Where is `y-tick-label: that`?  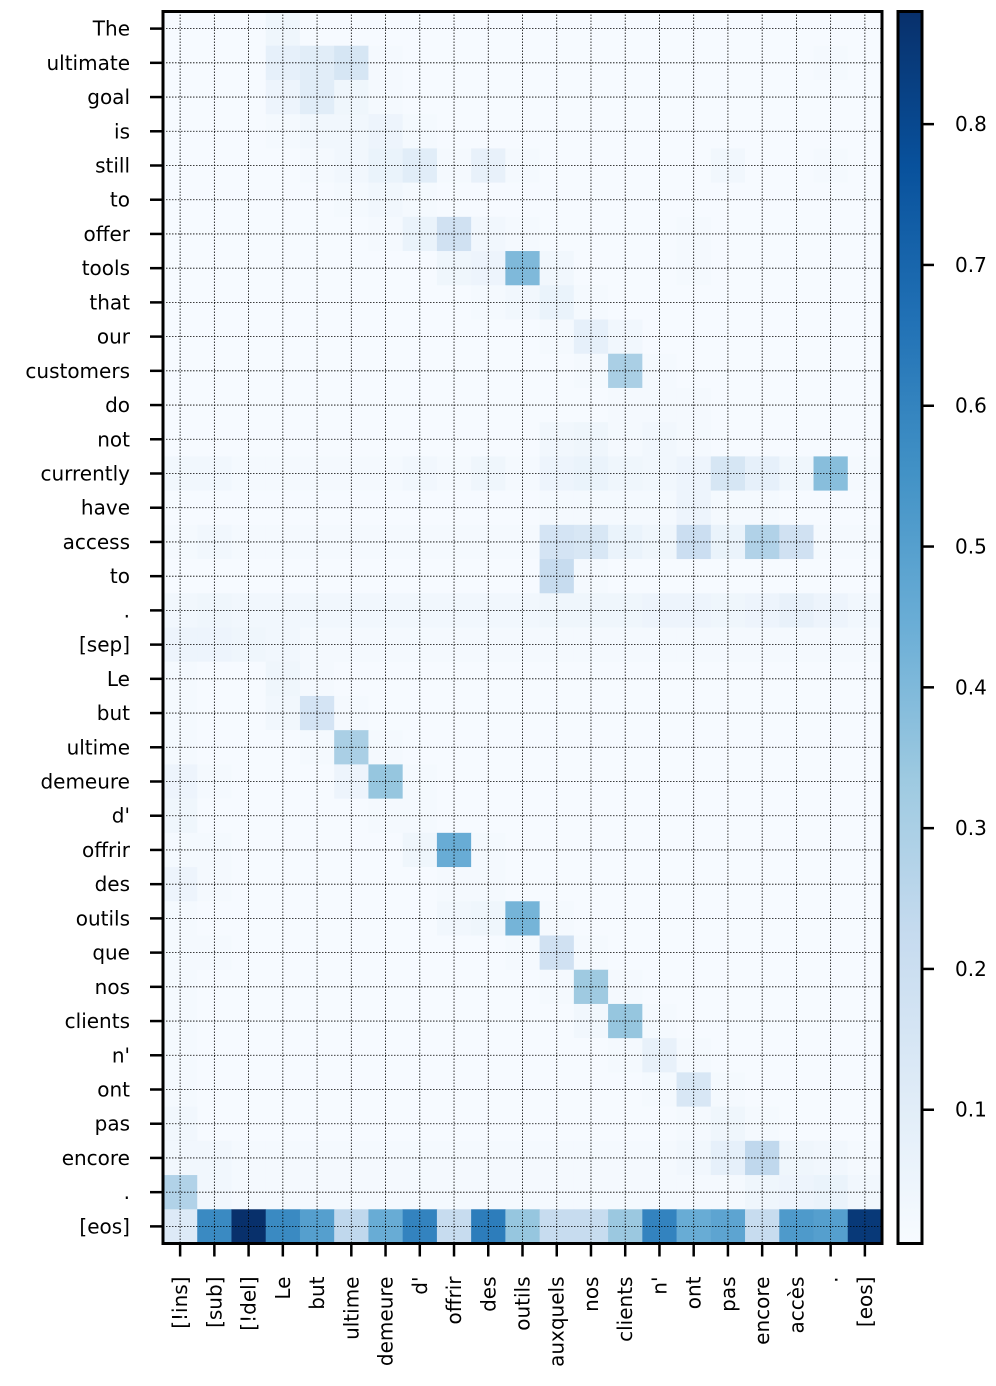
y-tick-label: that is located at coordinates (109, 302).